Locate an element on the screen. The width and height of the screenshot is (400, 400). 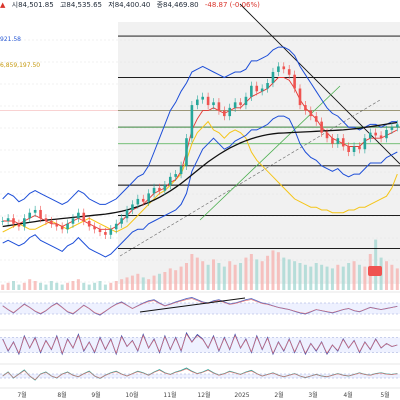
current-price-marker is located at coordinates (375, 271).